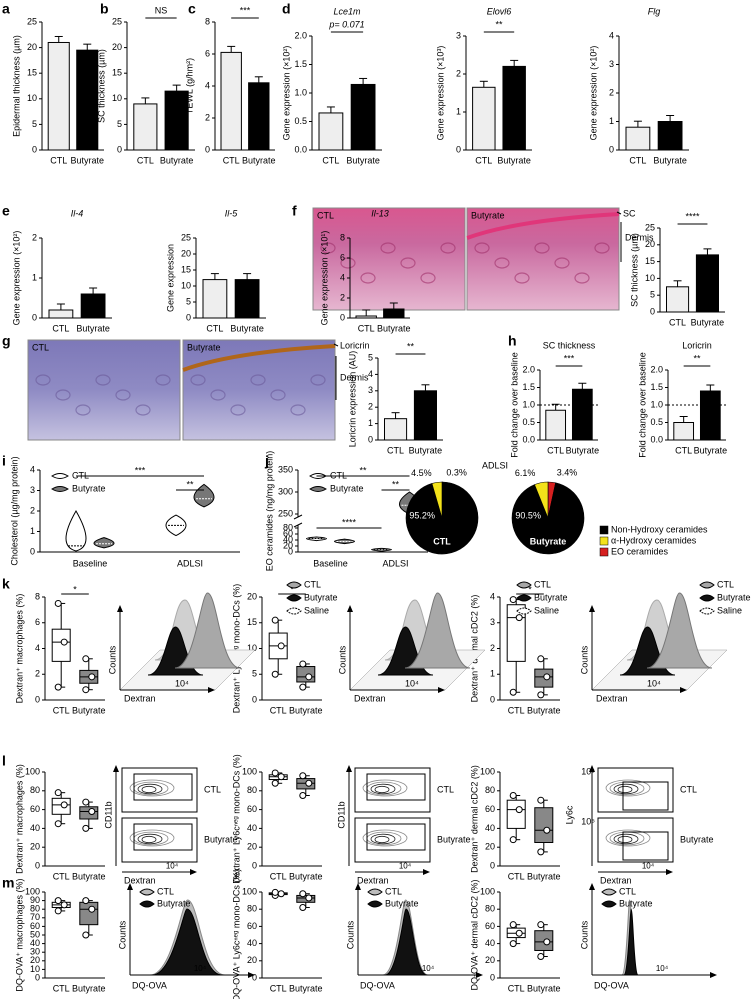  Describe the element at coordinates (659, 529) in the screenshot. I see `legend-label: Non-Hydroxy ceramides` at that location.